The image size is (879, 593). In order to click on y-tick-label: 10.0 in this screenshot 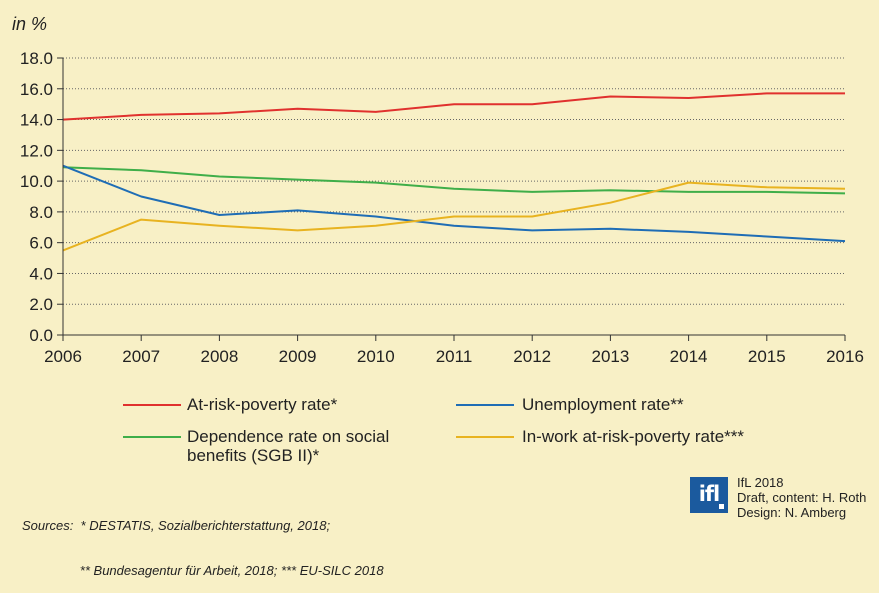, I will do `click(36, 181)`.